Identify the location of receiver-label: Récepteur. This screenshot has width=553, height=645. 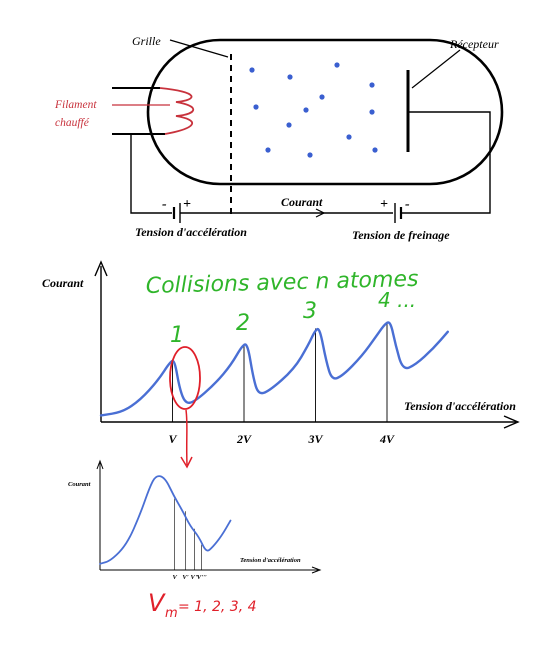
(474, 44).